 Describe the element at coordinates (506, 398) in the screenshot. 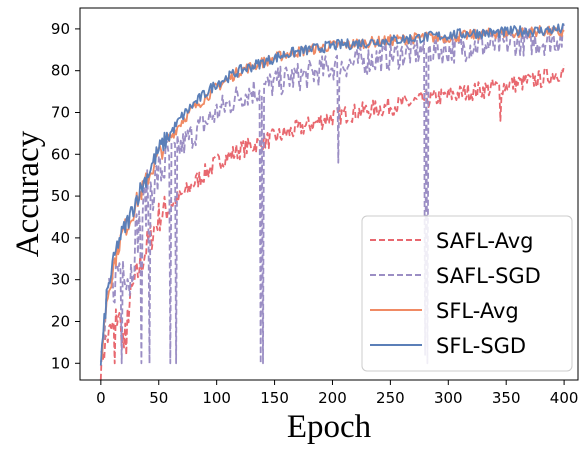

I see `x-tick-label: 350` at that location.